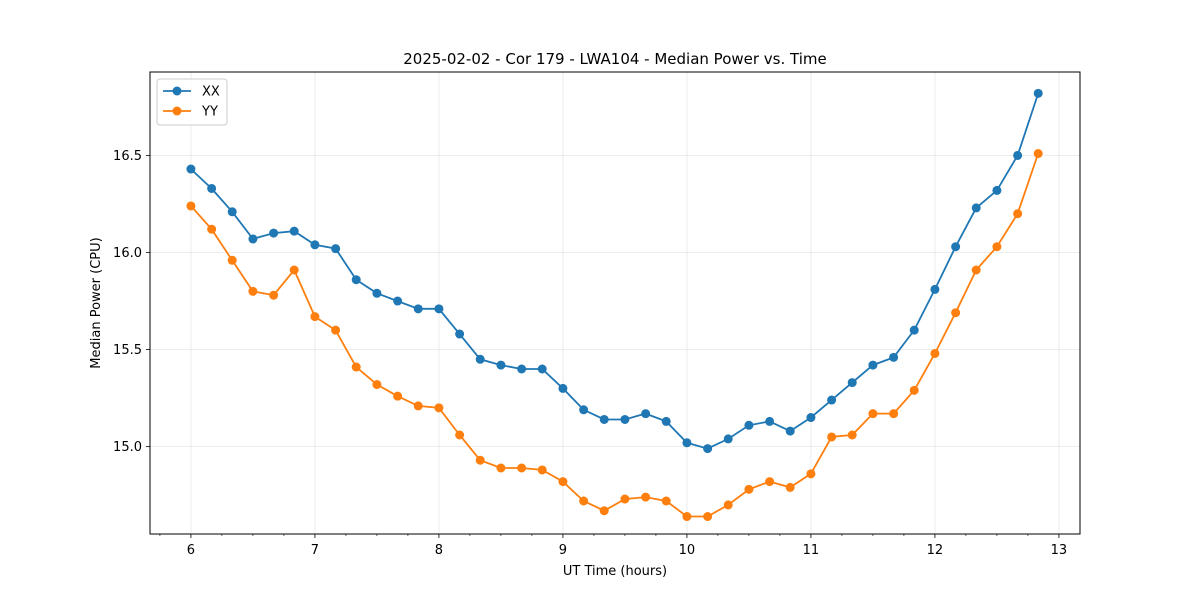 The image size is (1200, 600). Describe the element at coordinates (177, 111) in the screenshot. I see `legend-marker-yy` at that location.